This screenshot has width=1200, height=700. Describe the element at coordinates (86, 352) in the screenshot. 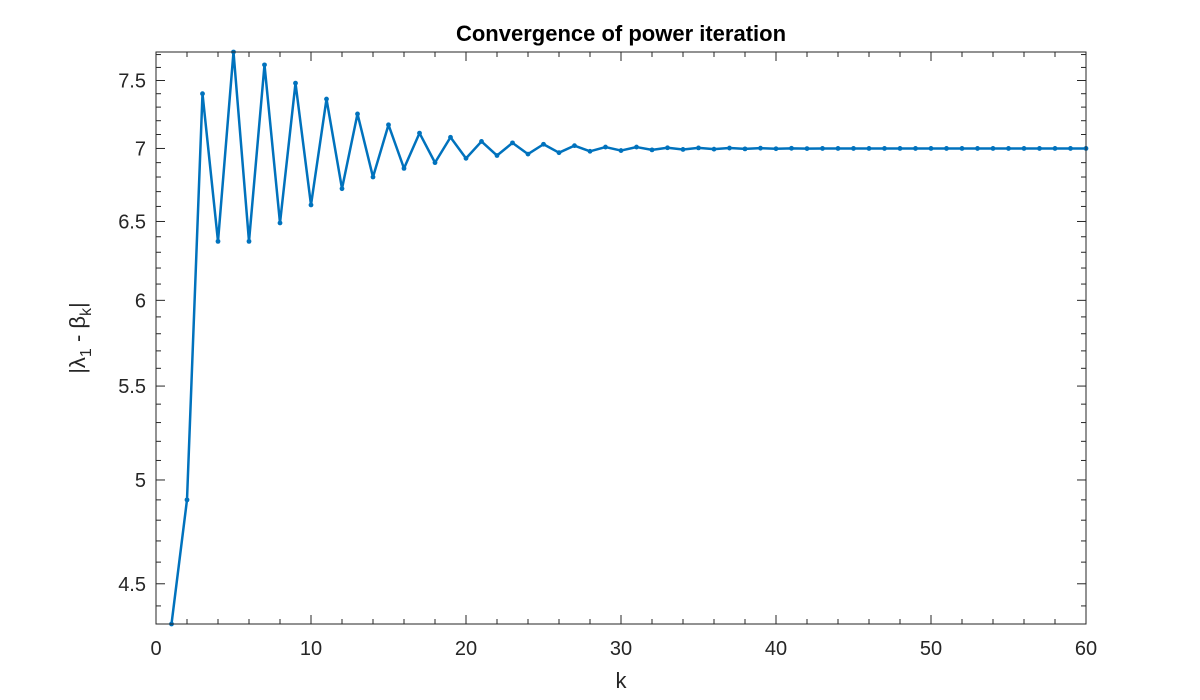

I see `y-label-sub1: 1` at that location.